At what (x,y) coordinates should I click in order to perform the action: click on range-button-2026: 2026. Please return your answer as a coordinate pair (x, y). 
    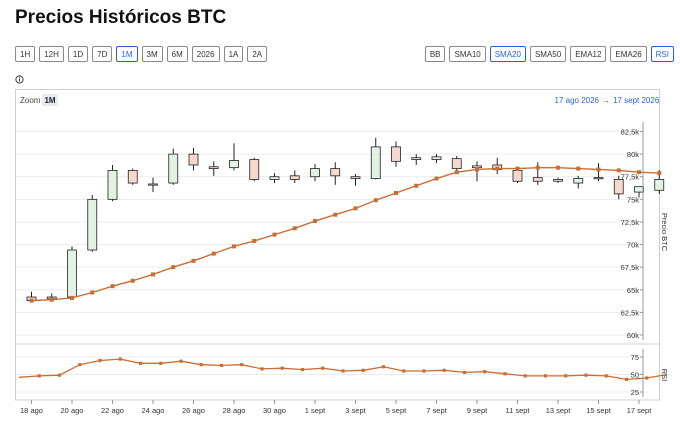
    Looking at the image, I should click on (205, 54).